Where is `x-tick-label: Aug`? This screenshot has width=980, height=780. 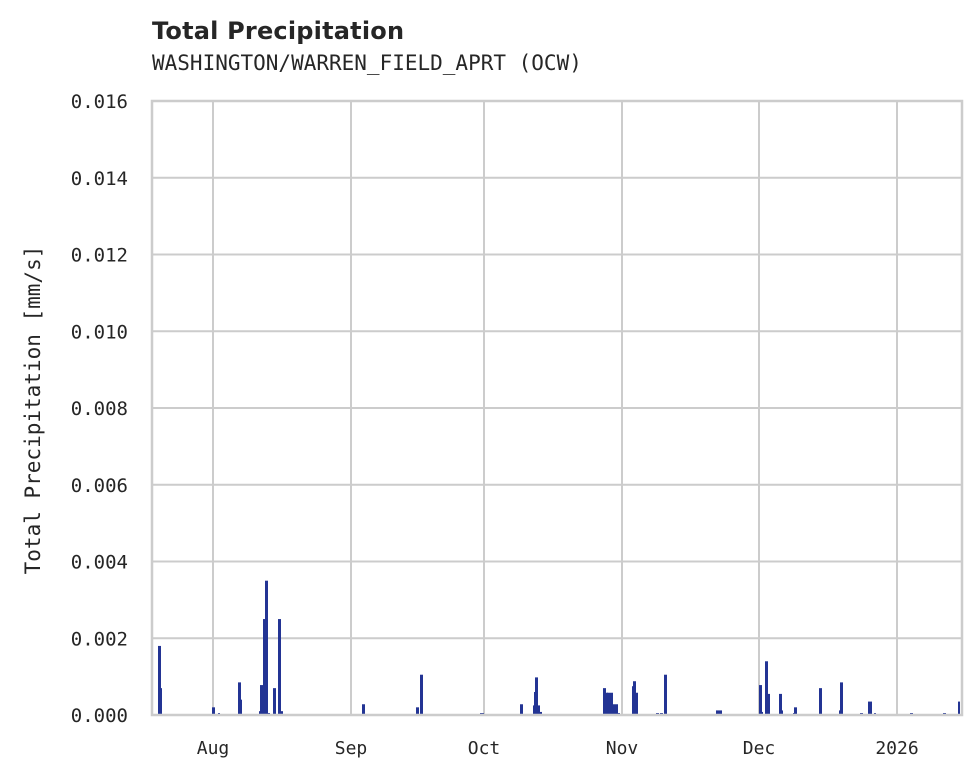
x-tick-label: Aug is located at coordinates (213, 748).